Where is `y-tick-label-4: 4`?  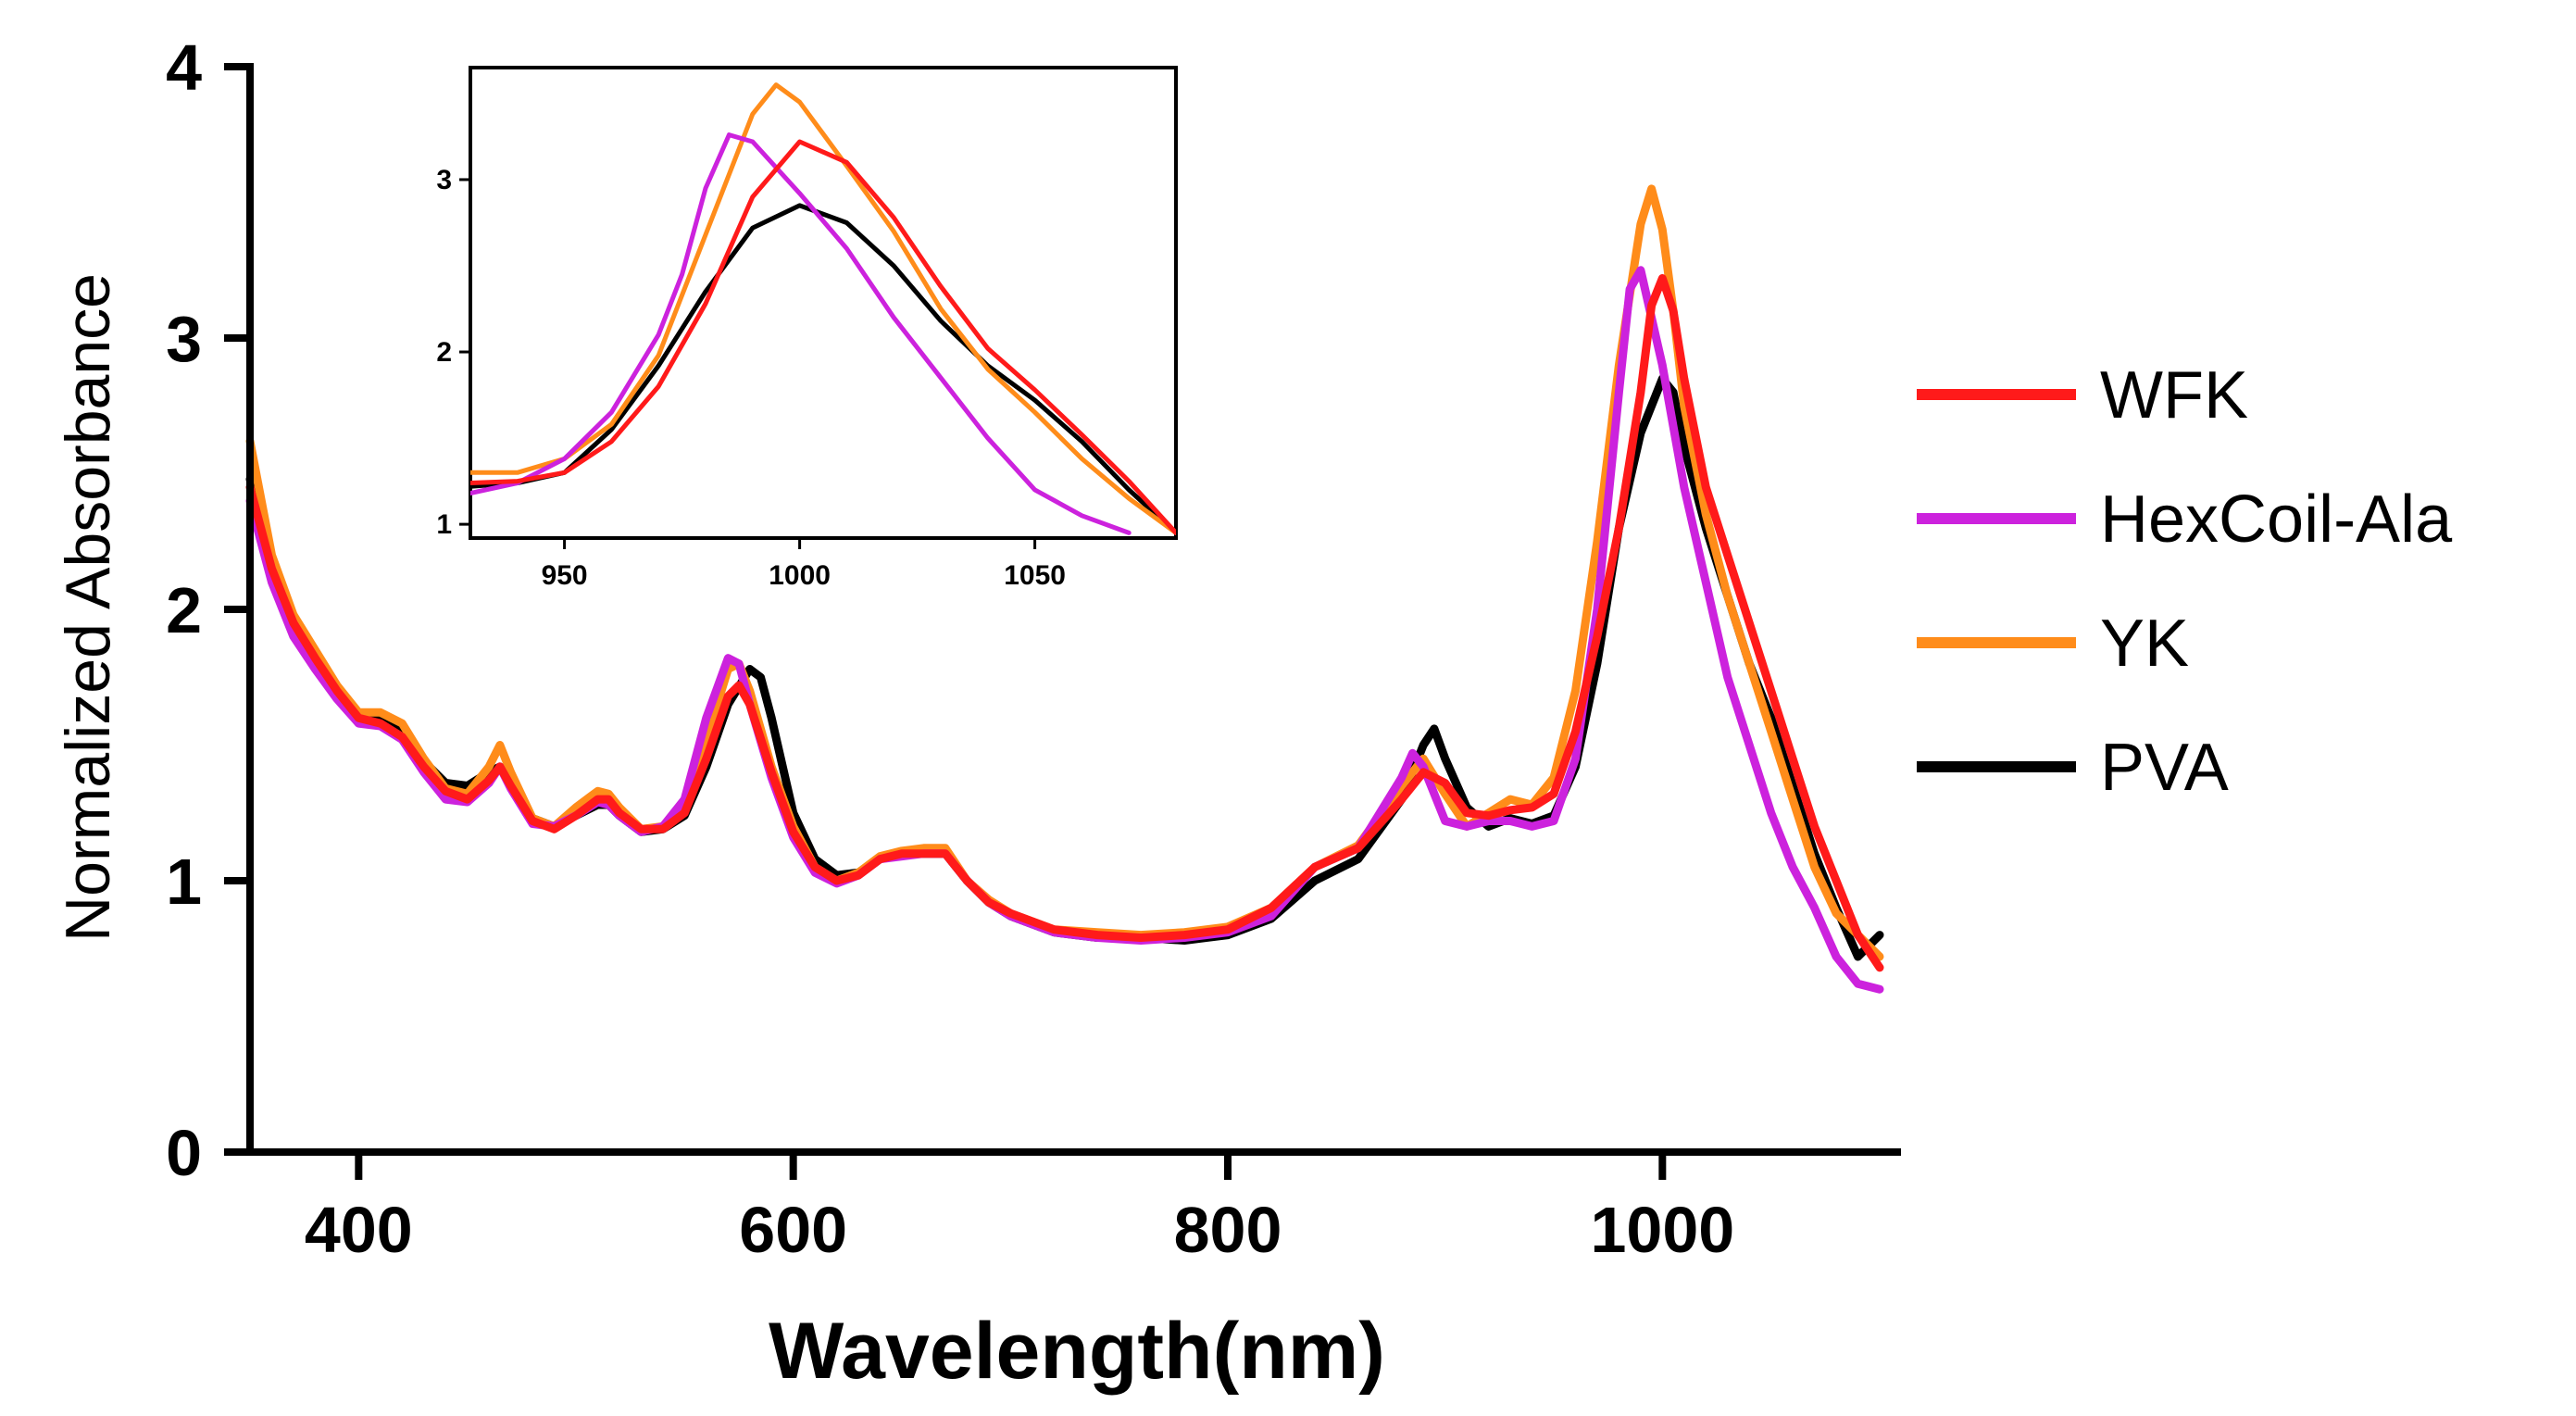 y-tick-label-4: 4 is located at coordinates (184, 68).